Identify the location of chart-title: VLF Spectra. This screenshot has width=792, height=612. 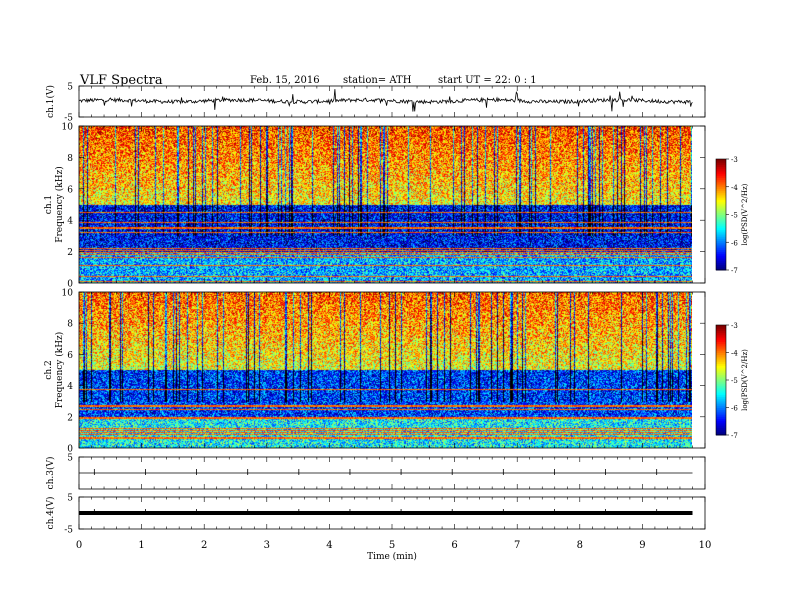
(121, 80).